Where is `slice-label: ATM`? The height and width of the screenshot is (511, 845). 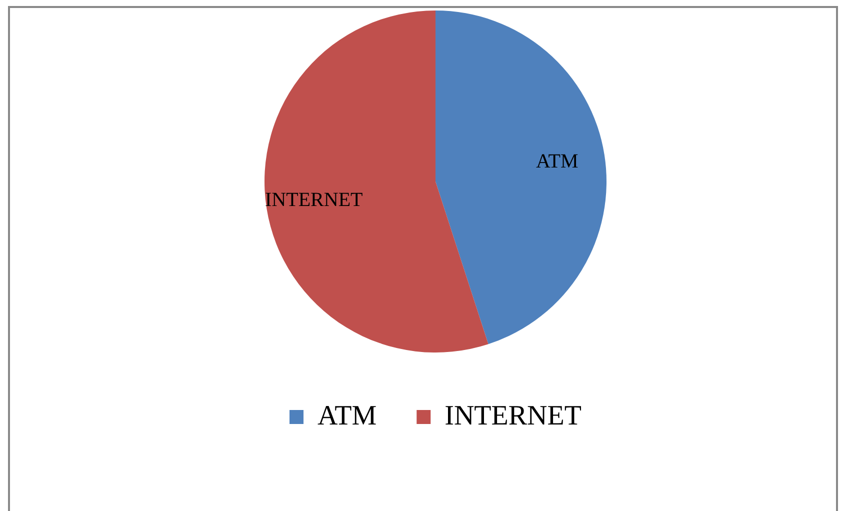
slice-label: ATM is located at coordinates (557, 161).